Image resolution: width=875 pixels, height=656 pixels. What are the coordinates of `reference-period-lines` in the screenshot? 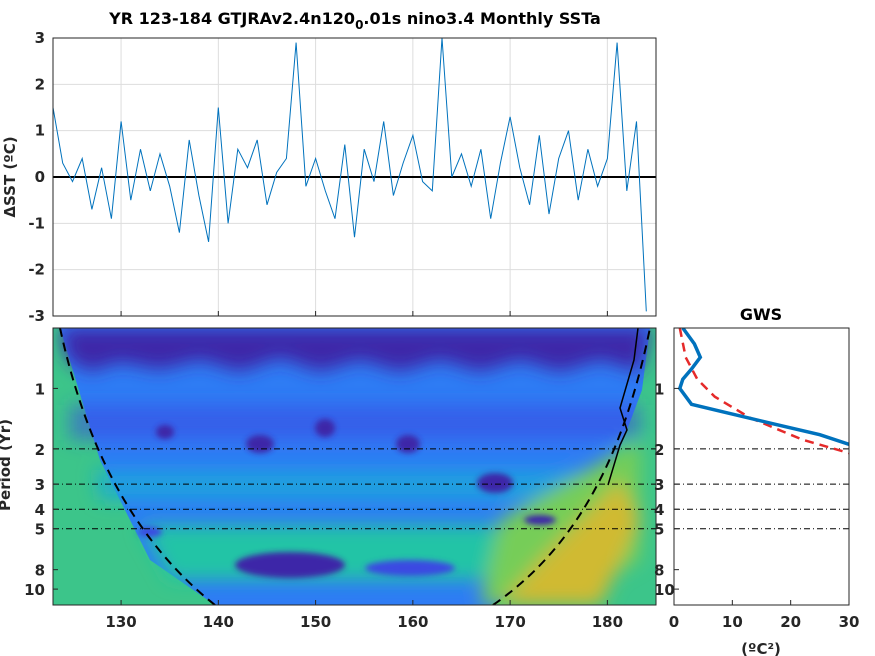 It's located at (354, 489).